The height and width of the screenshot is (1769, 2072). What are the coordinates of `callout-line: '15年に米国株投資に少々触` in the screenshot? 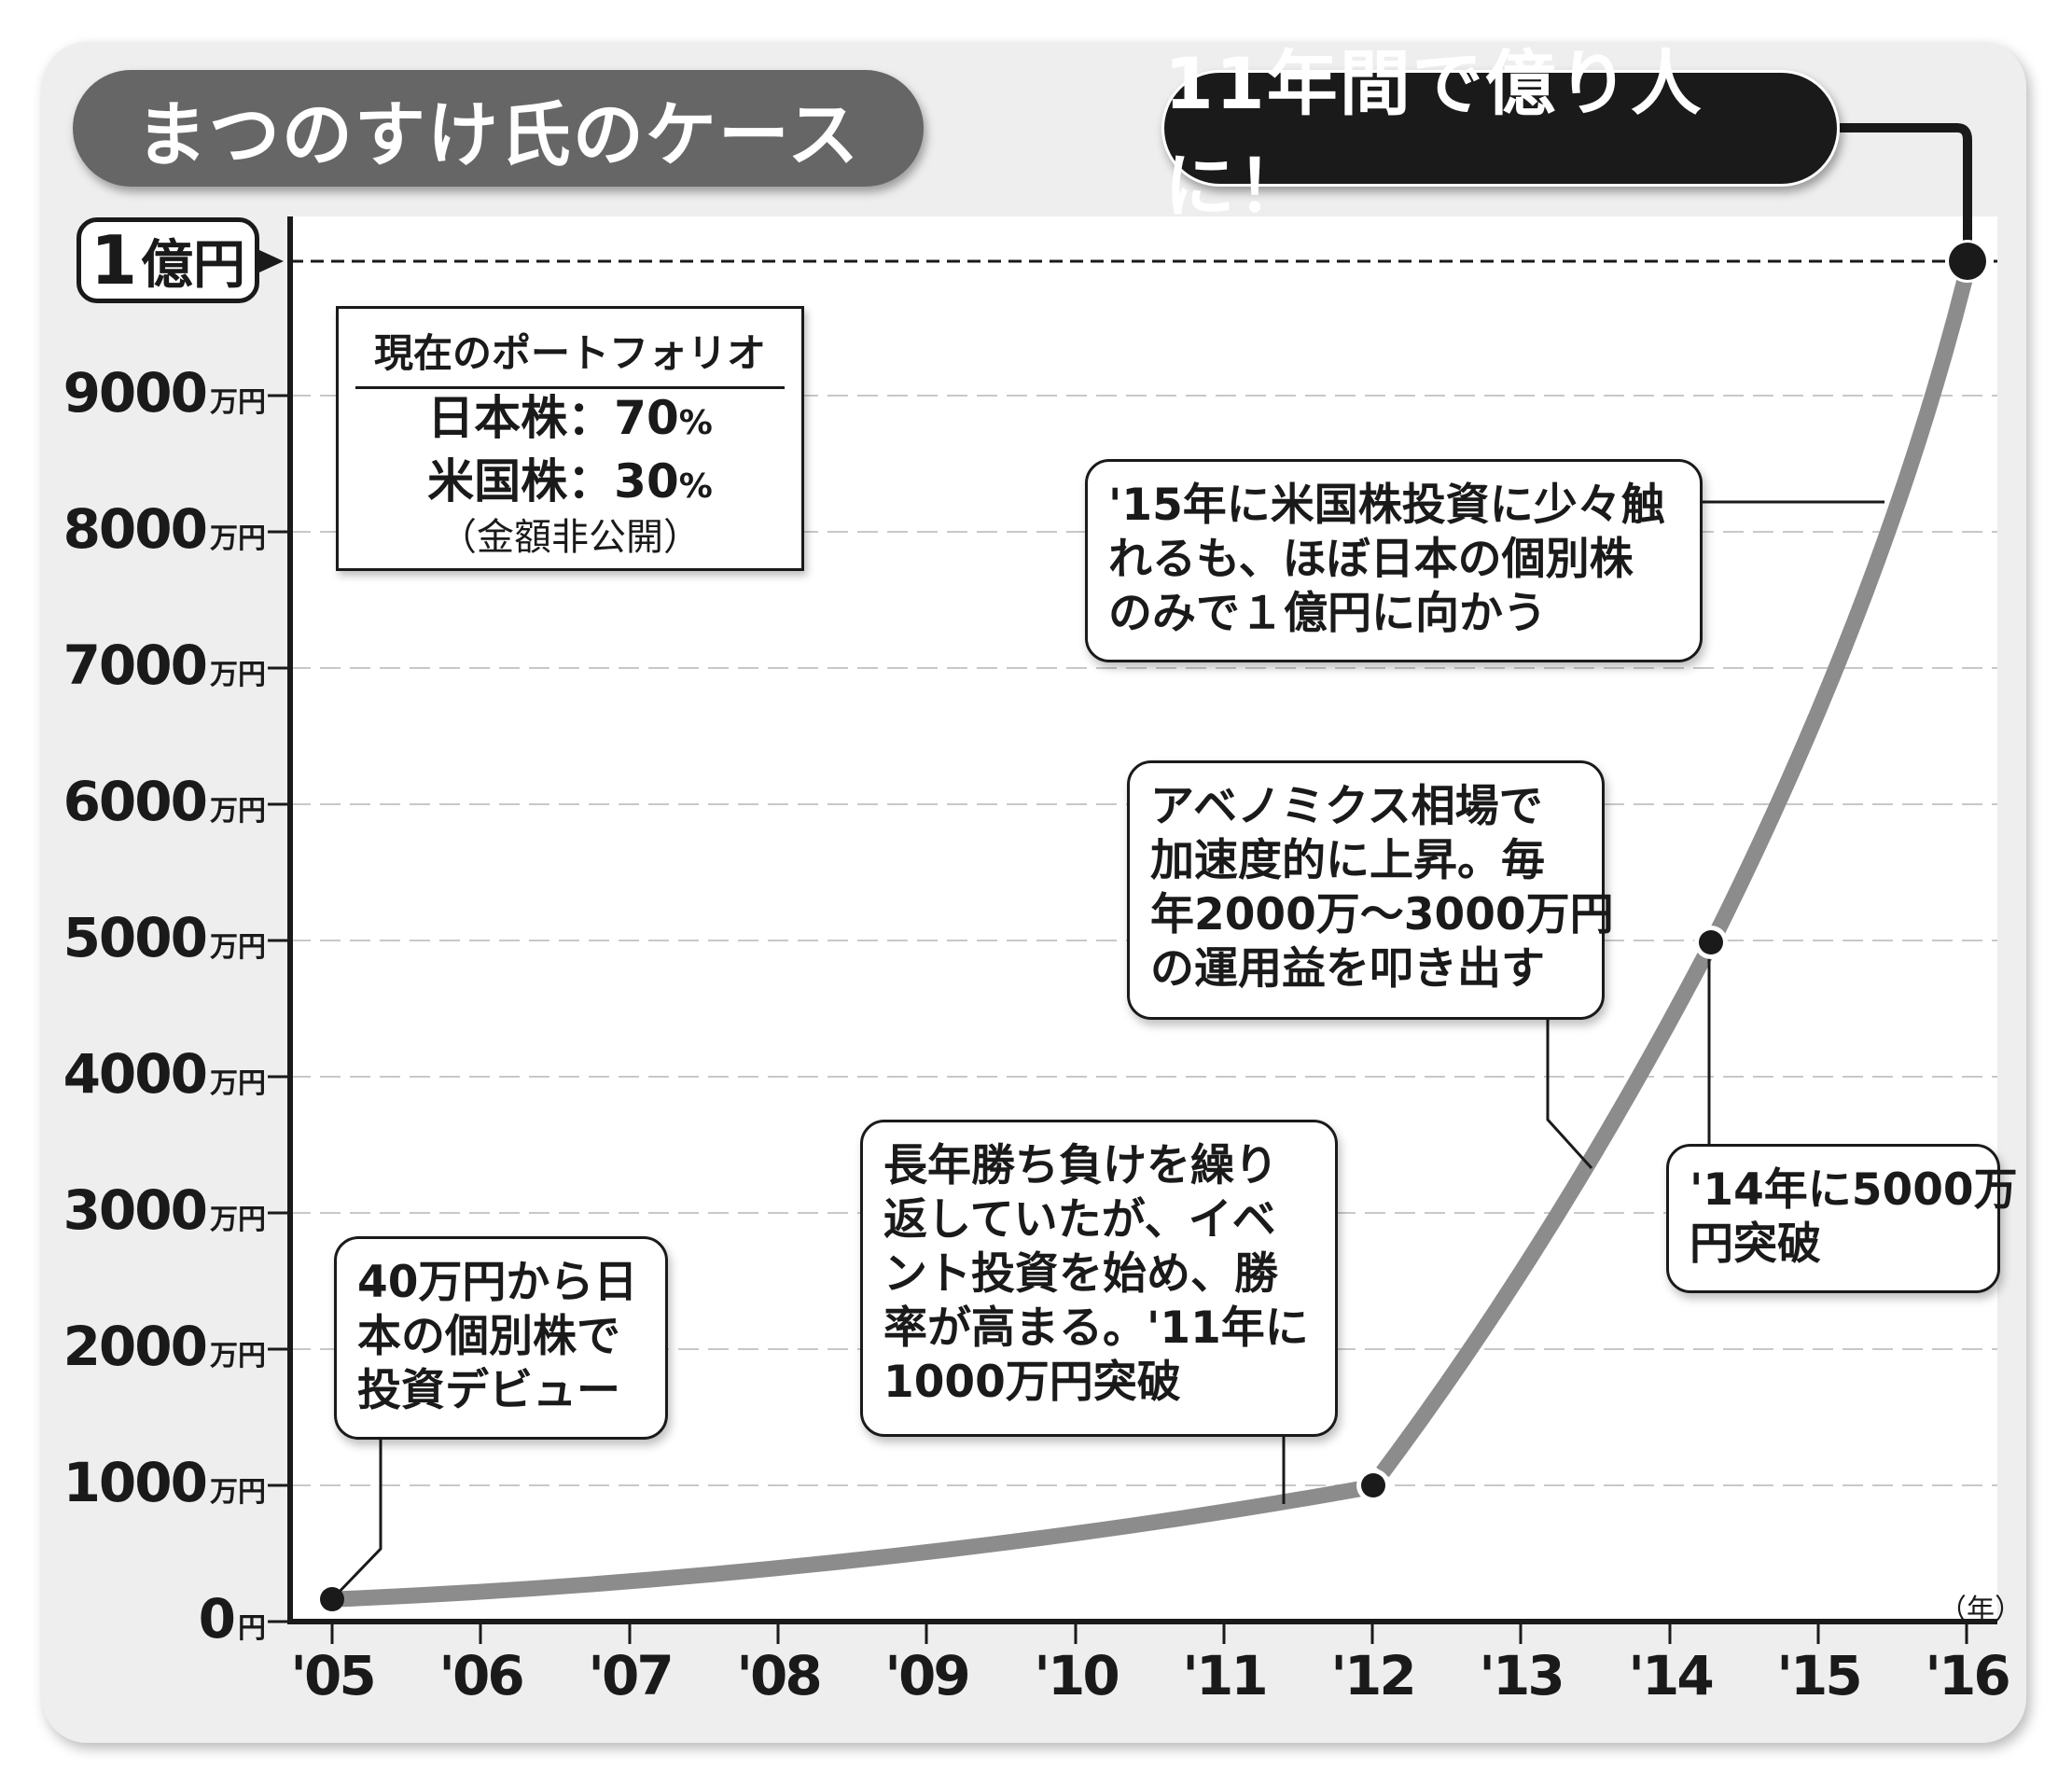 It's located at (1386, 505).